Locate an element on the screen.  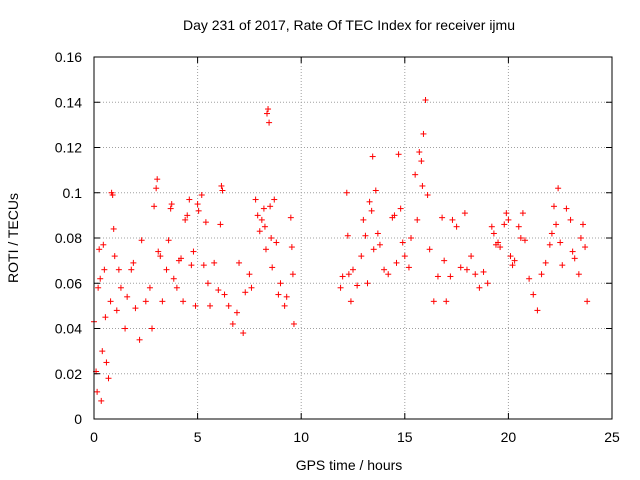
y-tick-label: 0 is located at coordinates (78, 419).